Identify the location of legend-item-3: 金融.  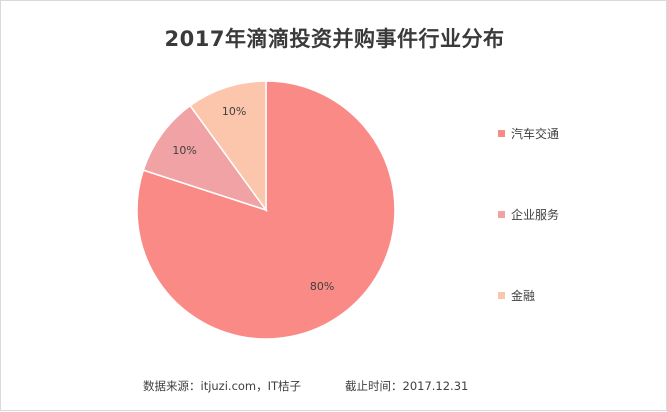
(516, 295).